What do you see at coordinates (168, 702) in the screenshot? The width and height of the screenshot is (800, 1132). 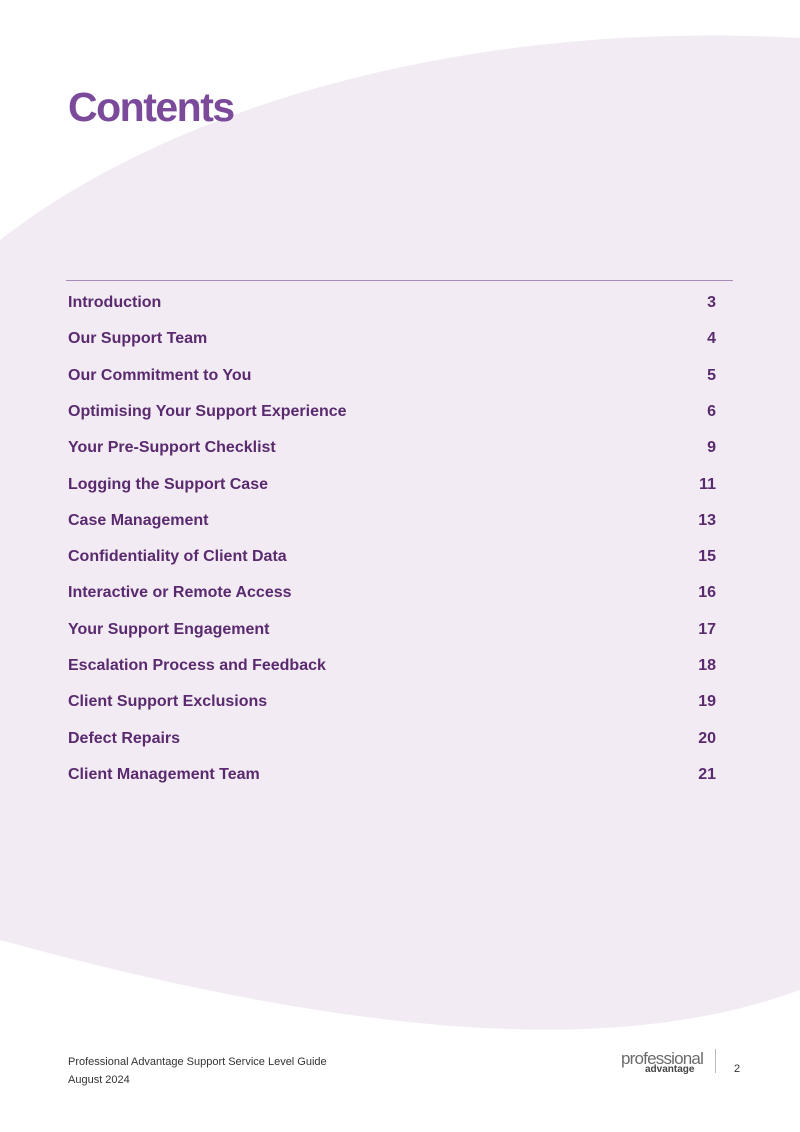 I see `toc-title: Client Support Exclusions` at bounding box center [168, 702].